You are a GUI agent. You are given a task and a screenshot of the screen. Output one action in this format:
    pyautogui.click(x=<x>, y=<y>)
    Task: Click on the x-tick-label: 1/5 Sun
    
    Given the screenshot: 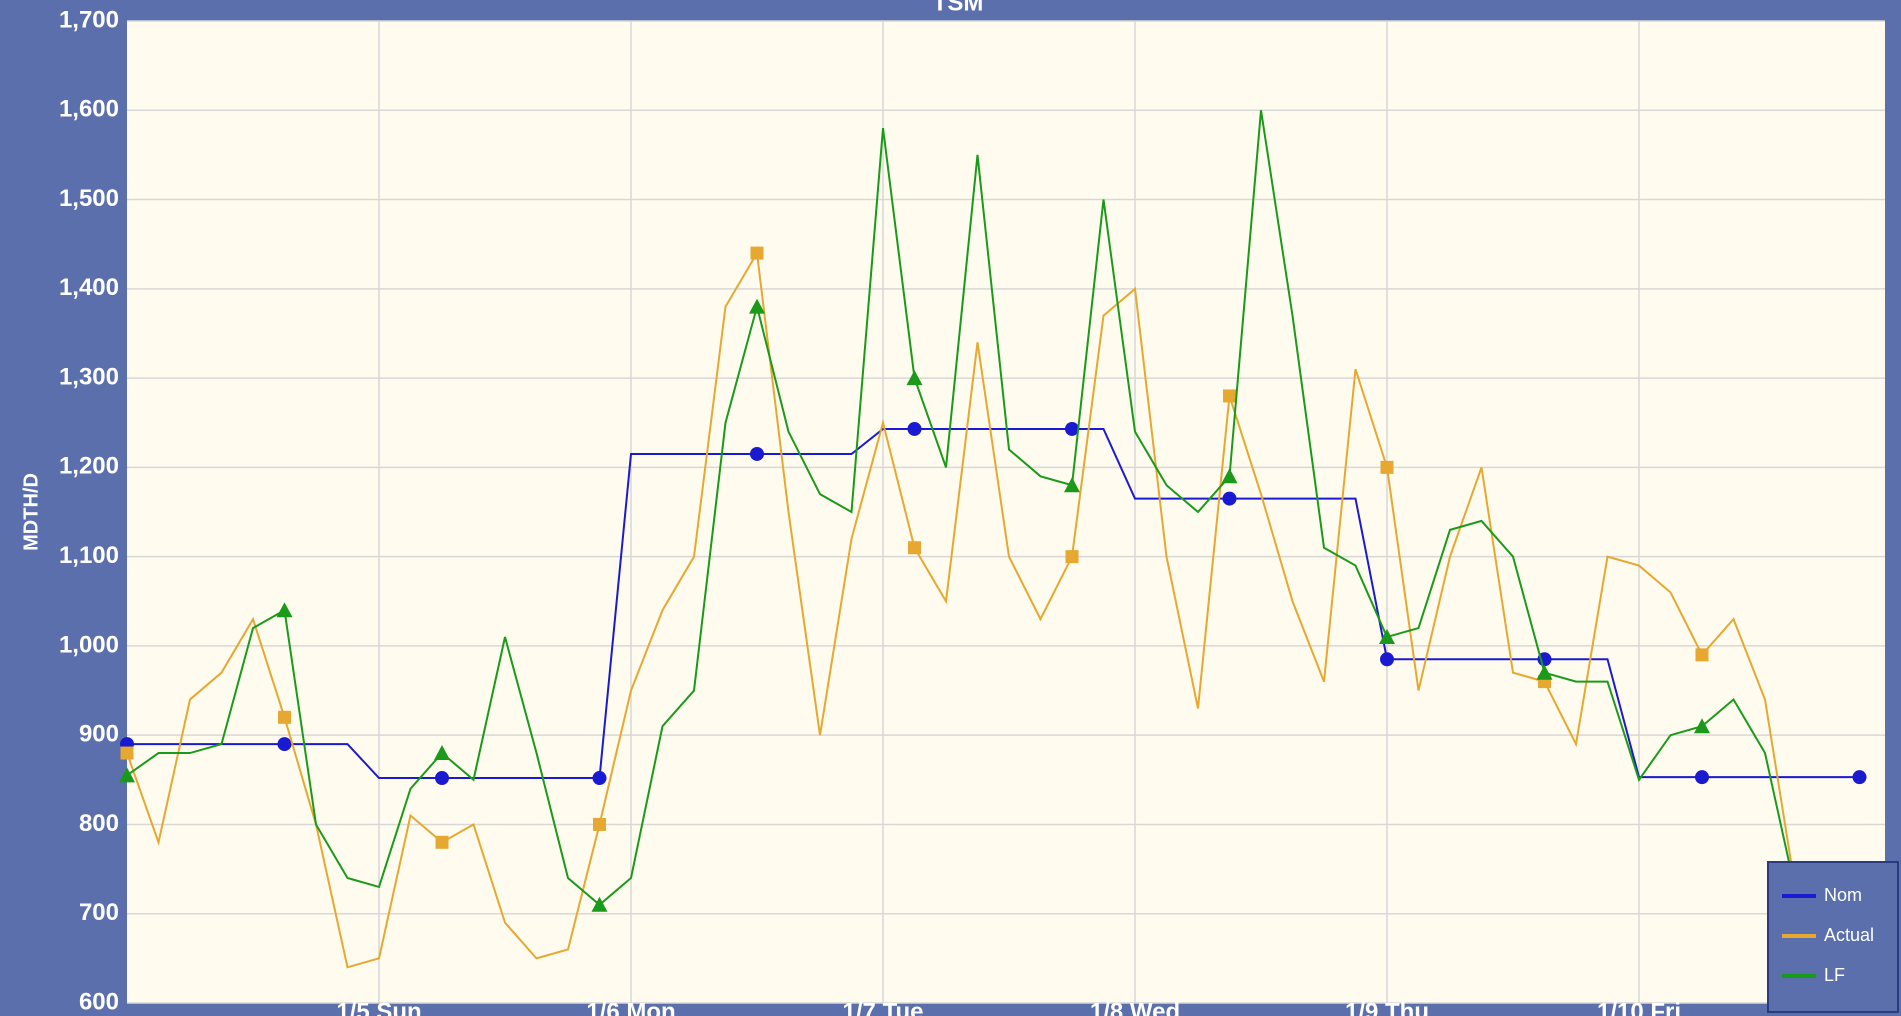 What is the action you would take?
    pyautogui.click(x=378, y=1007)
    